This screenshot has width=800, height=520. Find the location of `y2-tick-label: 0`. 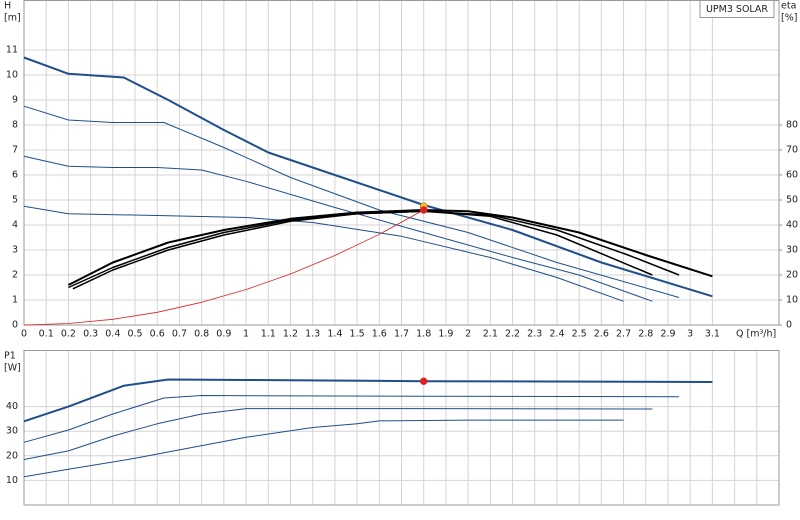

y2-tick-label: 0 is located at coordinates (789, 325).